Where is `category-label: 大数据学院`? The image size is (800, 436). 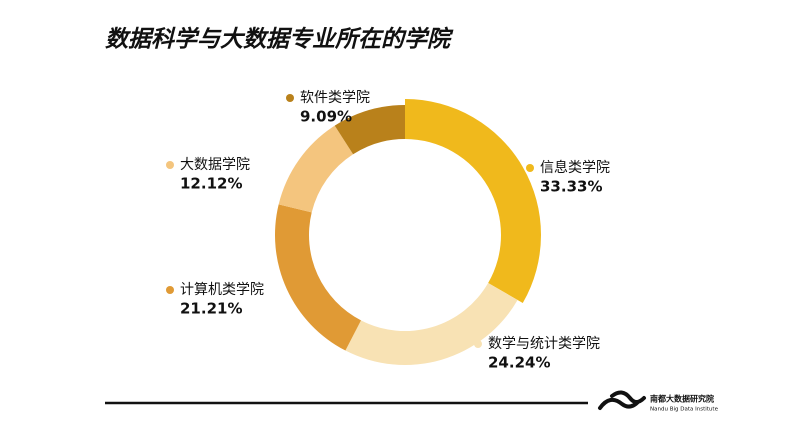 category-label: 大数据学院 is located at coordinates (215, 165).